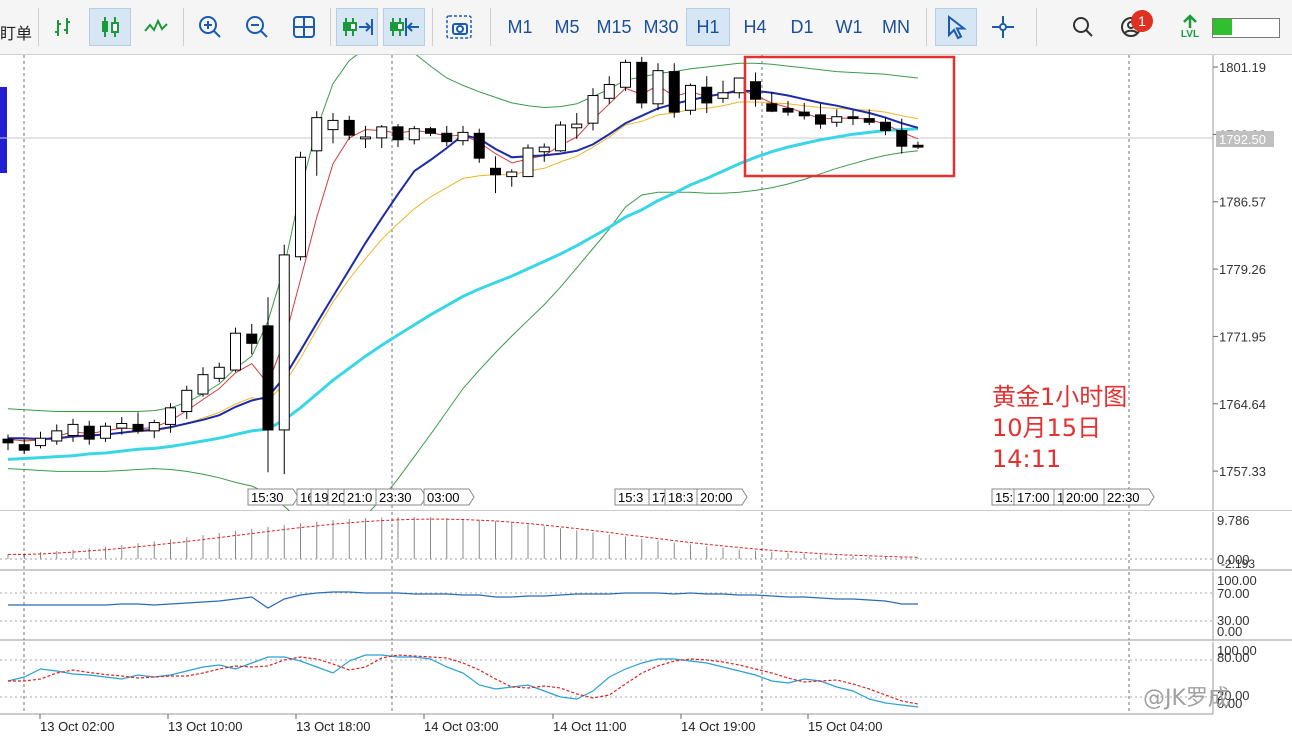 Image resolution: width=1292 pixels, height=740 pixels. Describe the element at coordinates (1233, 620) in the screenshot. I see `sub2-axis-30: 30.00` at that location.